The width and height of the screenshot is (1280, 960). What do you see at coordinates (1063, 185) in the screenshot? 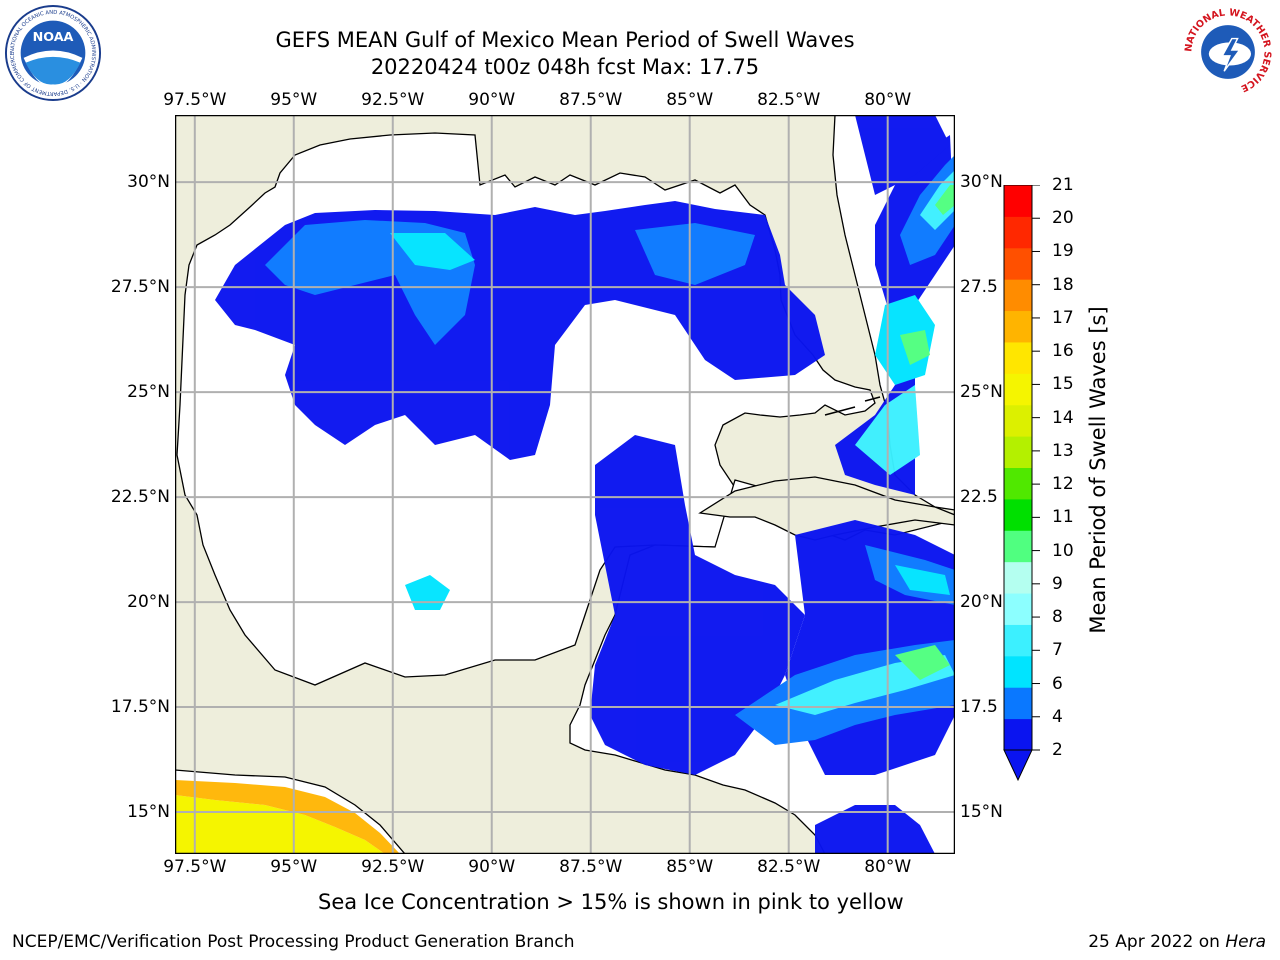
I see `colorbar-tick-label: 21` at bounding box center [1063, 185].